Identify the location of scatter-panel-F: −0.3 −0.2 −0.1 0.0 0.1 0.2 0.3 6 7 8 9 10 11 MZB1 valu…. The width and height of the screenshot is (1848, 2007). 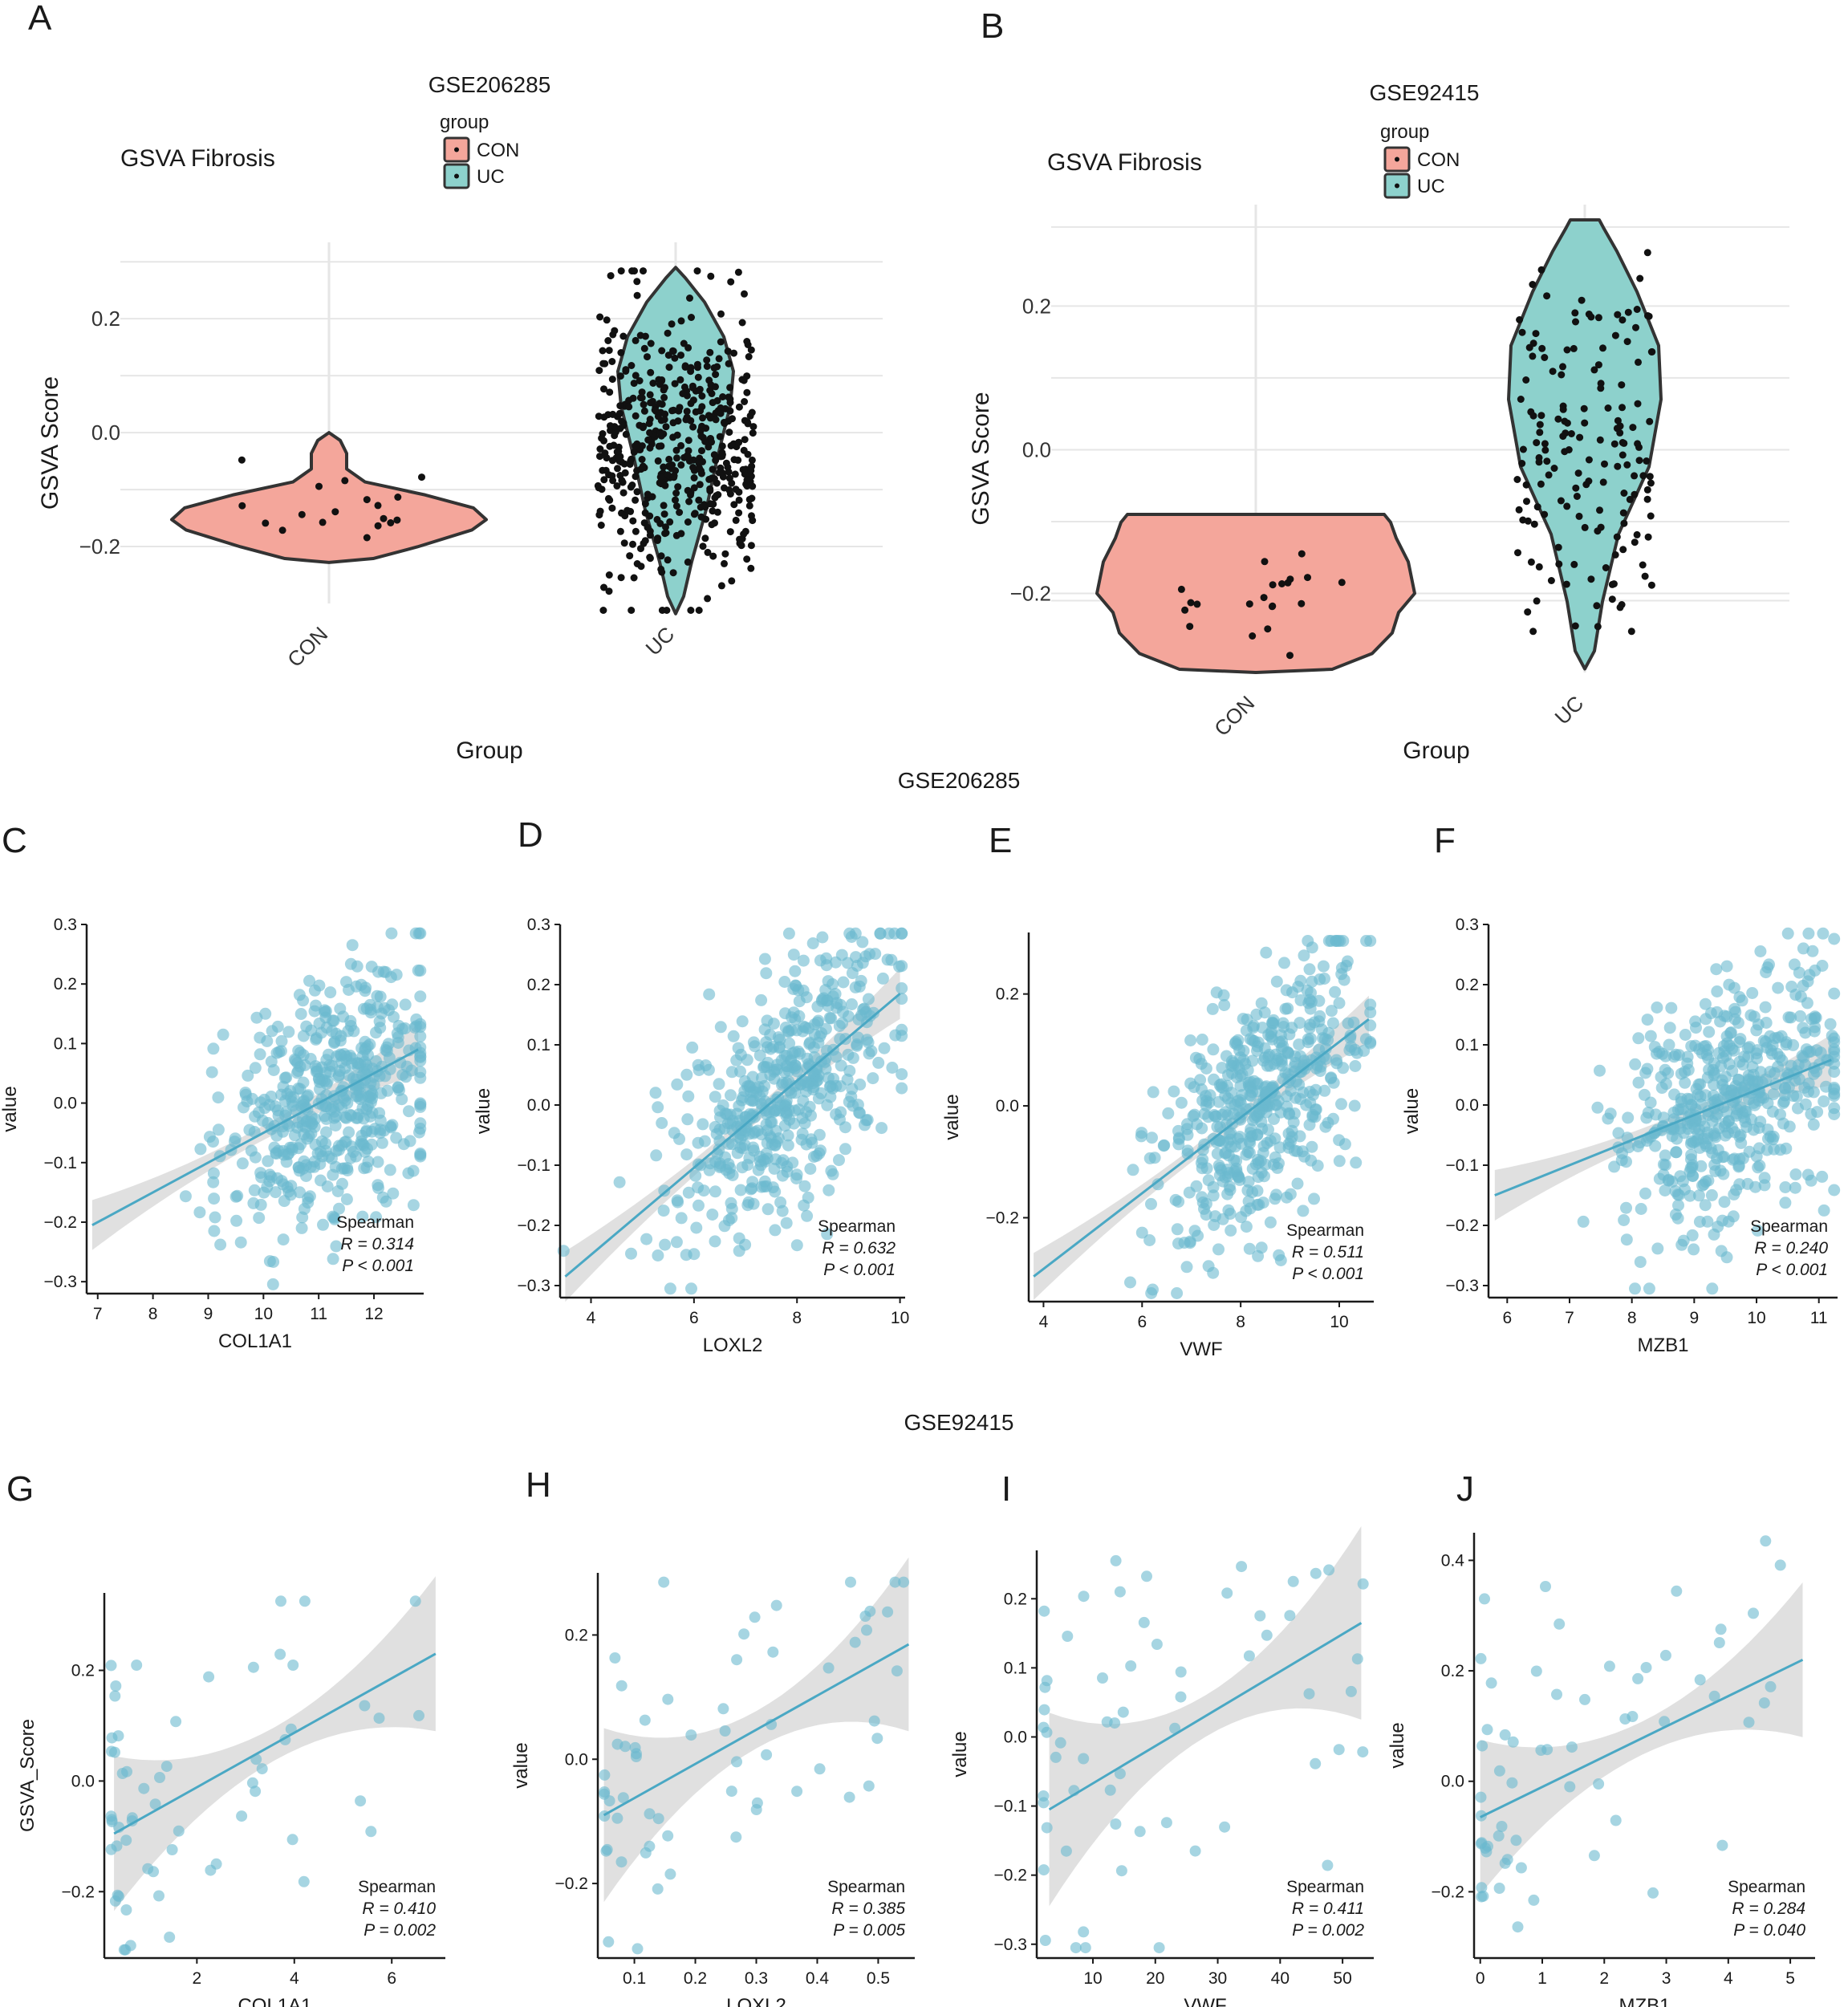
(1621, 1088).